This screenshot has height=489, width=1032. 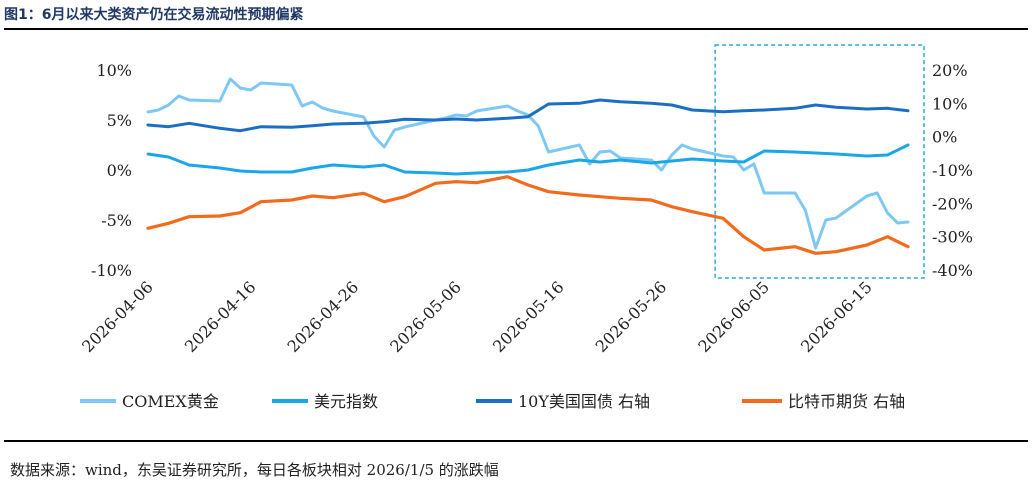 I want to click on right-tick-label: -10%, so click(x=952, y=170).